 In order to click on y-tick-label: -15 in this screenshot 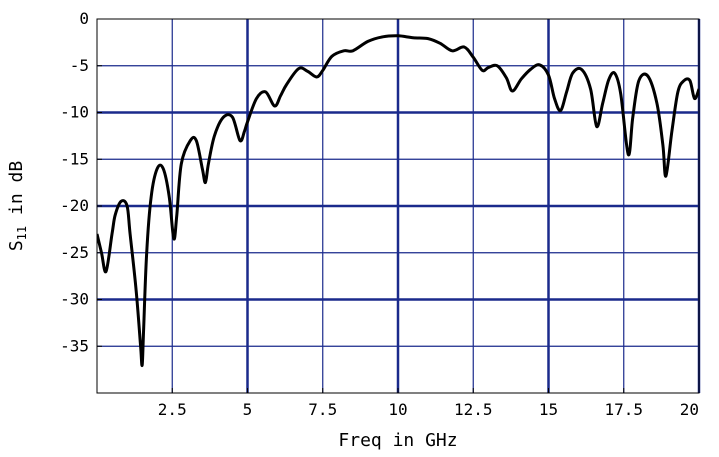, I will do `click(74, 158)`.